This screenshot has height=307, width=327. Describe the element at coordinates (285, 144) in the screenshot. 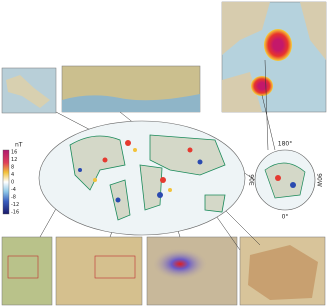

I see `polar-label: 180°` at that location.